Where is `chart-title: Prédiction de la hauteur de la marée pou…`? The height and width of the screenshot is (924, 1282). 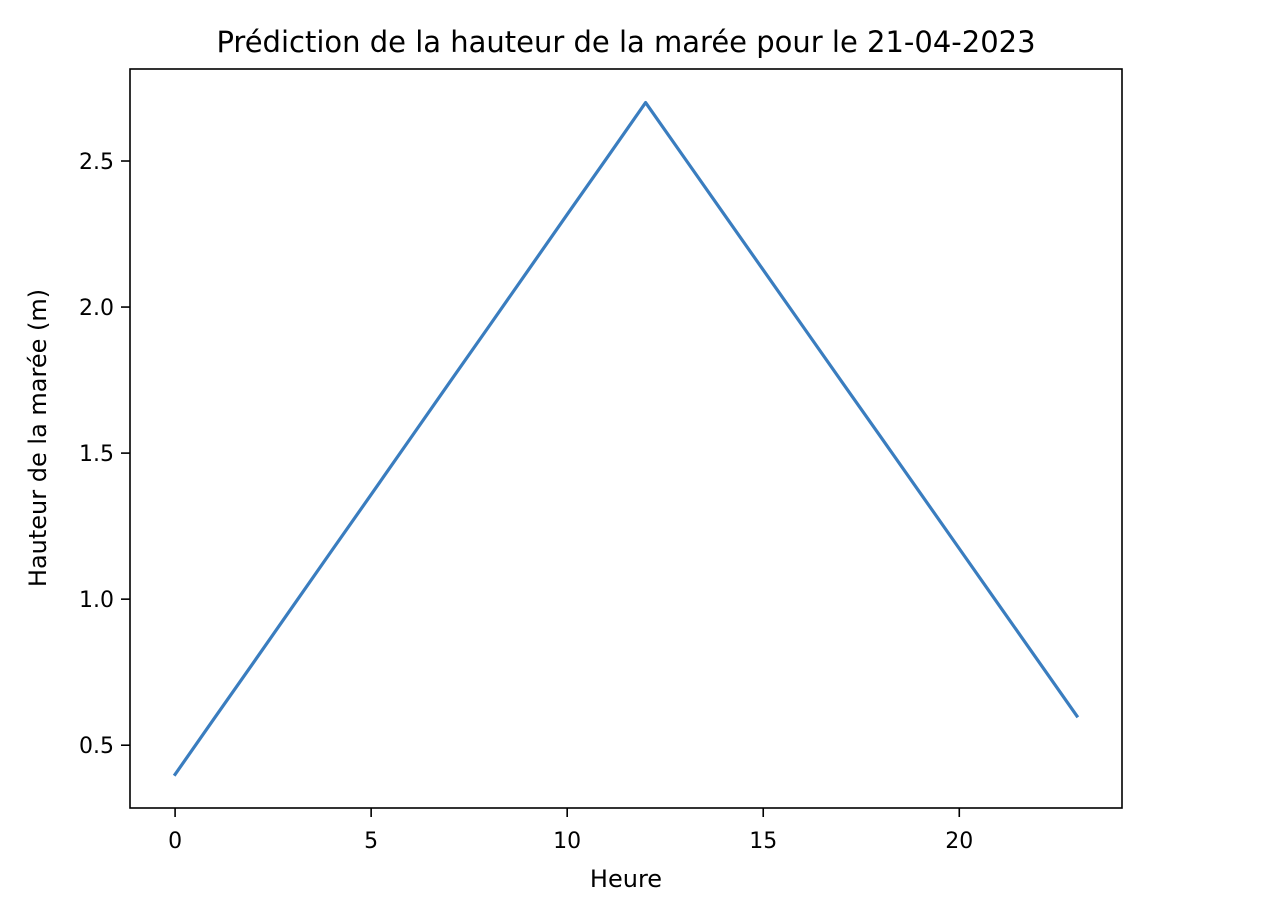
chart-title: Prédiction de la hauteur de la marée pou… is located at coordinates (625, 42).